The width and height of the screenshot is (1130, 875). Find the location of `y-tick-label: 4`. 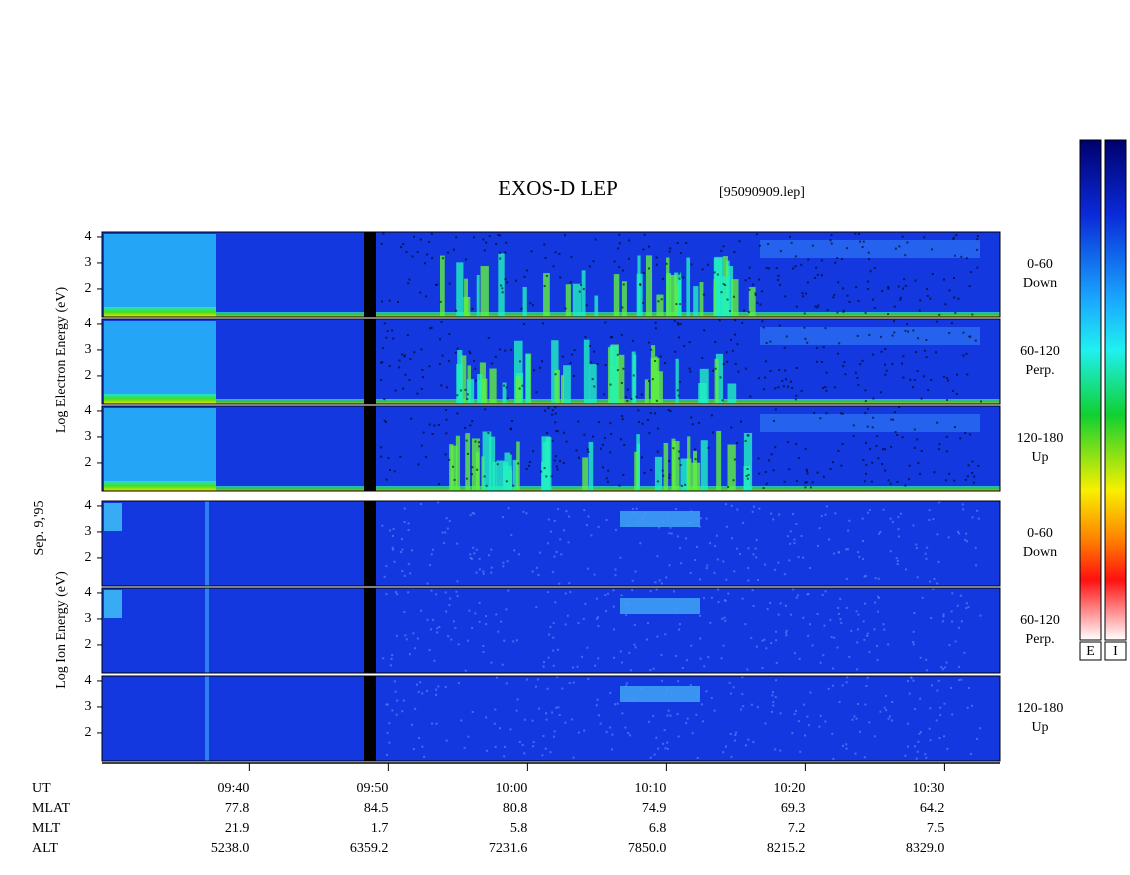

y-tick-label: 4 is located at coordinates (88, 592).